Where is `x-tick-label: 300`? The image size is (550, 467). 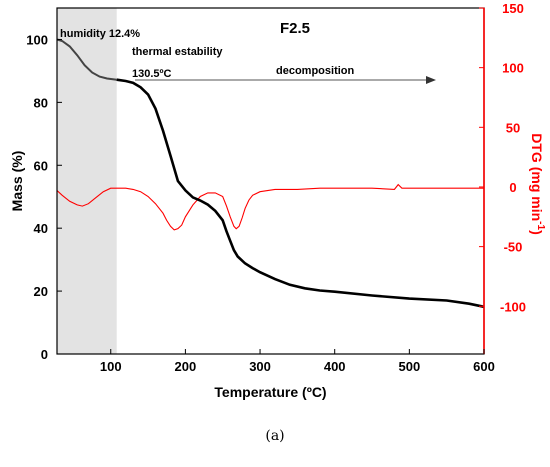 x-tick-label: 300 is located at coordinates (260, 366).